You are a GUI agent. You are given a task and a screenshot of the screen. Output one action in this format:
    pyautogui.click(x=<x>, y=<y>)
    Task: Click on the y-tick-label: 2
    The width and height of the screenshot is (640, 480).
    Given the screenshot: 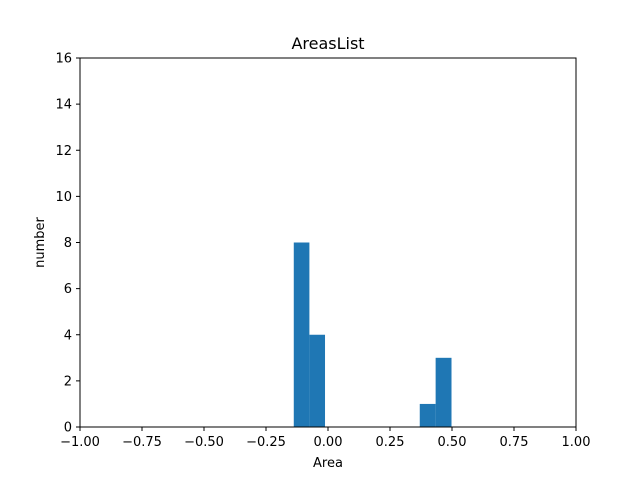 What is the action you would take?
    pyautogui.click(x=68, y=381)
    